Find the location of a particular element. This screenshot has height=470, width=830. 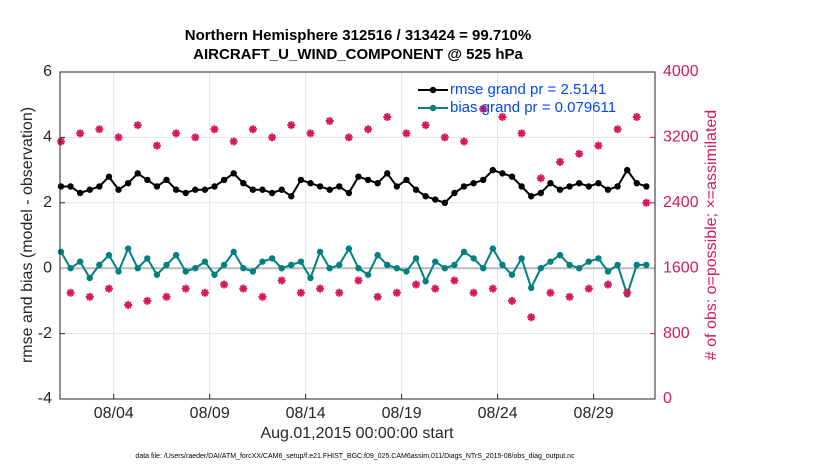

y-tick-label: 0 is located at coordinates (47, 267).